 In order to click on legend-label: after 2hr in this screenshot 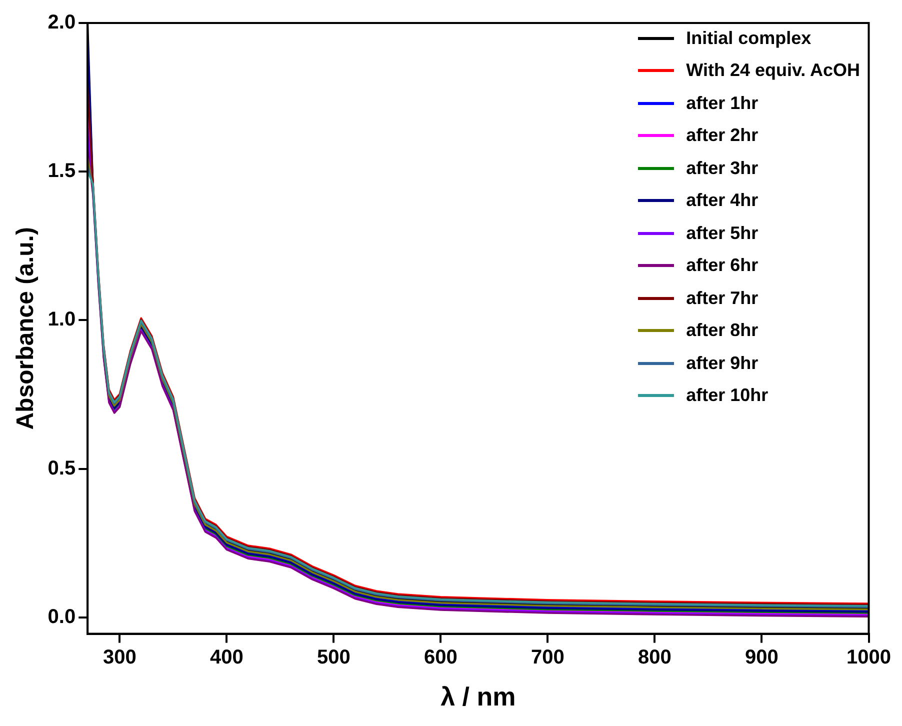, I will do `click(722, 135)`.